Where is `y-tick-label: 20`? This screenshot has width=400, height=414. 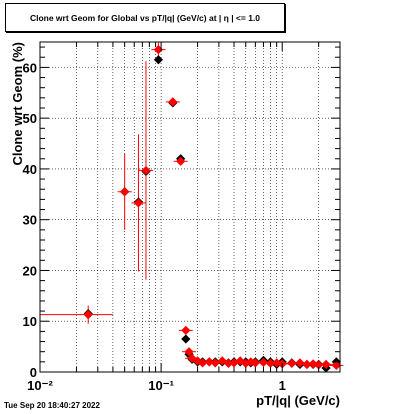
y-tick-label: 20 is located at coordinates (30, 270).